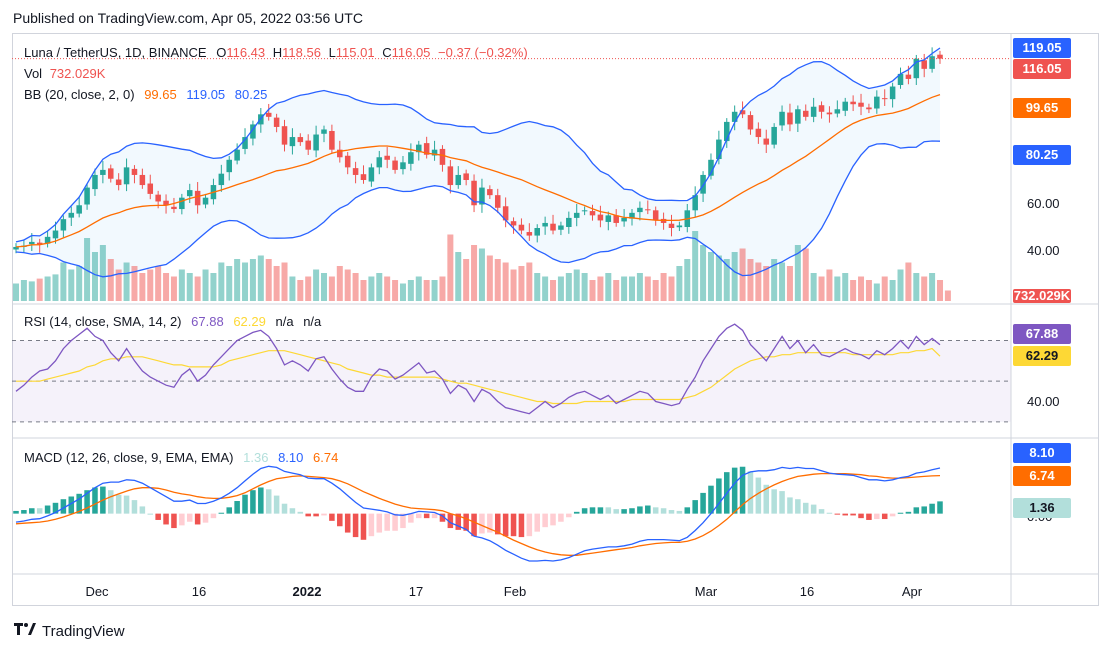 This screenshot has width=1113, height=652. What do you see at coordinates (1042, 453) in the screenshot?
I see `macd-tag: 8.10` at bounding box center [1042, 453].